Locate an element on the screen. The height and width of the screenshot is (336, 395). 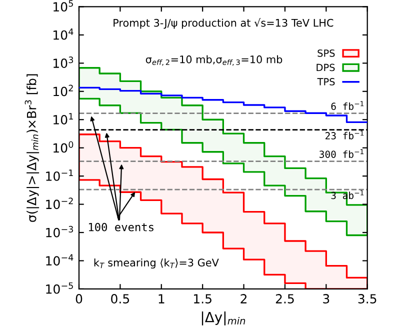
x-tick-label: 0 is located at coordinates (79, 299).